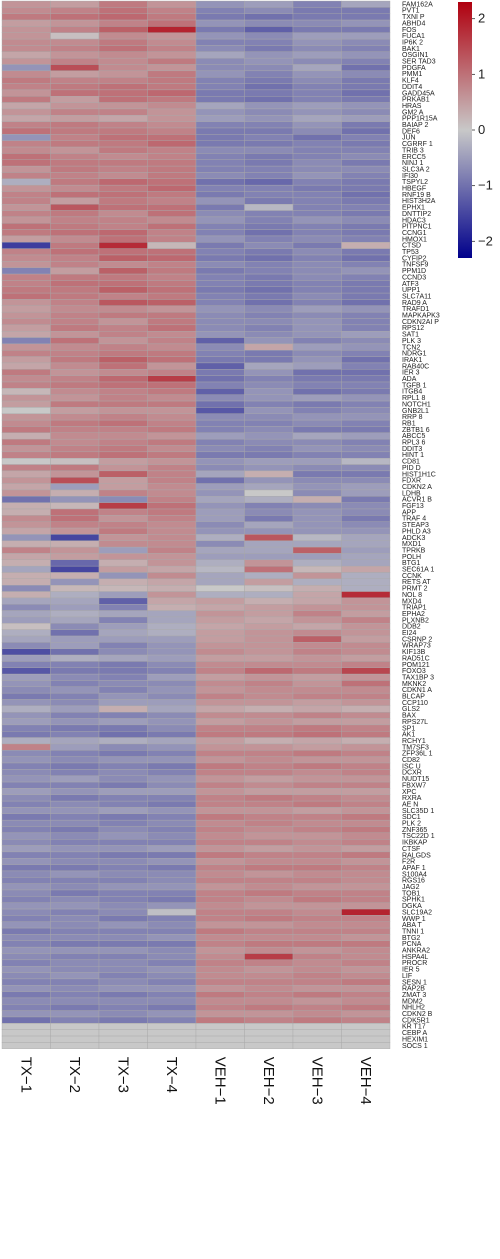  Describe the element at coordinates (409, 633) in the screenshot. I see `row-label: EI24` at that location.